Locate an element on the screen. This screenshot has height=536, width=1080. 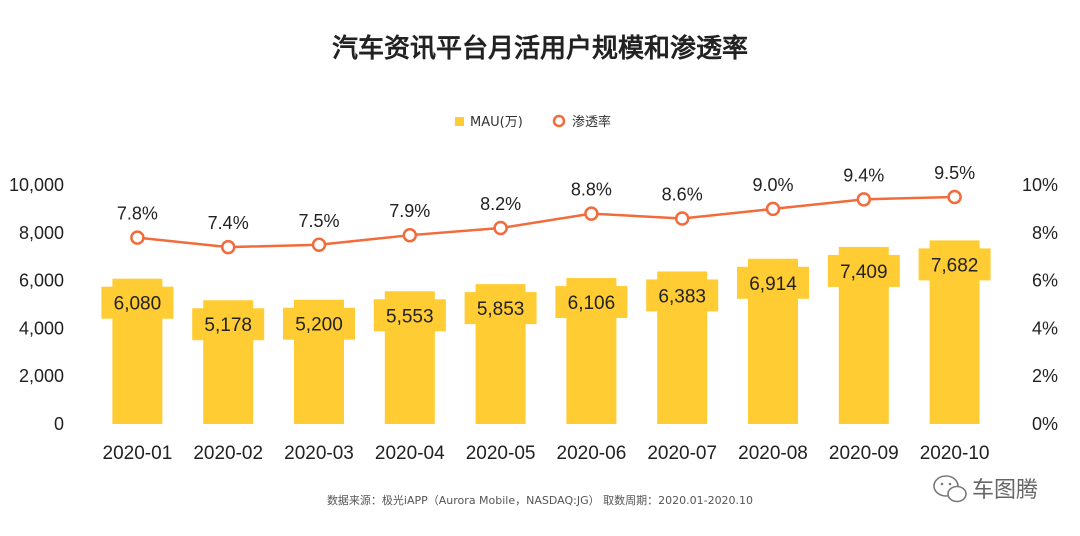
watermark-text: 车图腾 is located at coordinates (1005, 490).